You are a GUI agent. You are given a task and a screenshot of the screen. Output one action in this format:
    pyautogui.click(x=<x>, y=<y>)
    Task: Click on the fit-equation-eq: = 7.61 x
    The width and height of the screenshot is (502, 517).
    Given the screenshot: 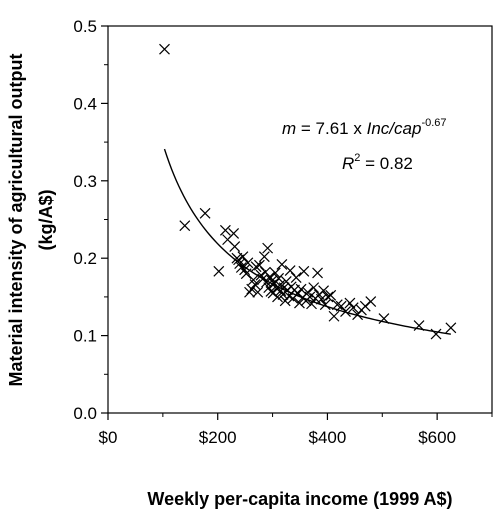 What is the action you would take?
    pyautogui.click(x=331, y=128)
    